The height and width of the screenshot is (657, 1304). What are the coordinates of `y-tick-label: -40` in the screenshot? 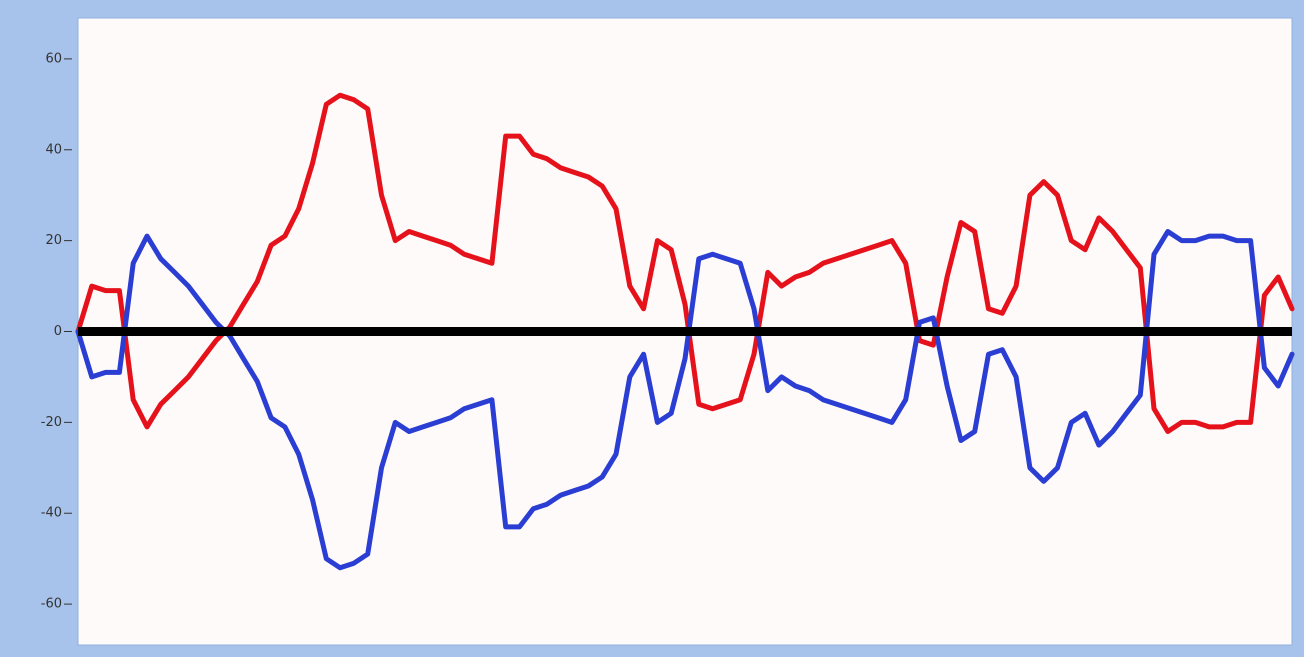 It's located at (51, 513).